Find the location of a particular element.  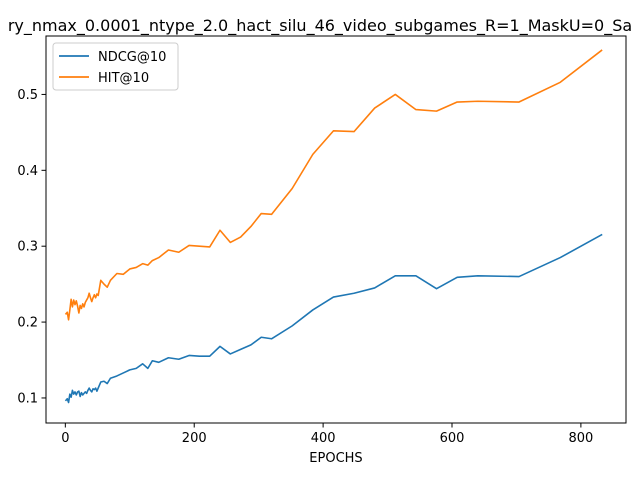

y-tick-label: 0.5 is located at coordinates (27, 95).